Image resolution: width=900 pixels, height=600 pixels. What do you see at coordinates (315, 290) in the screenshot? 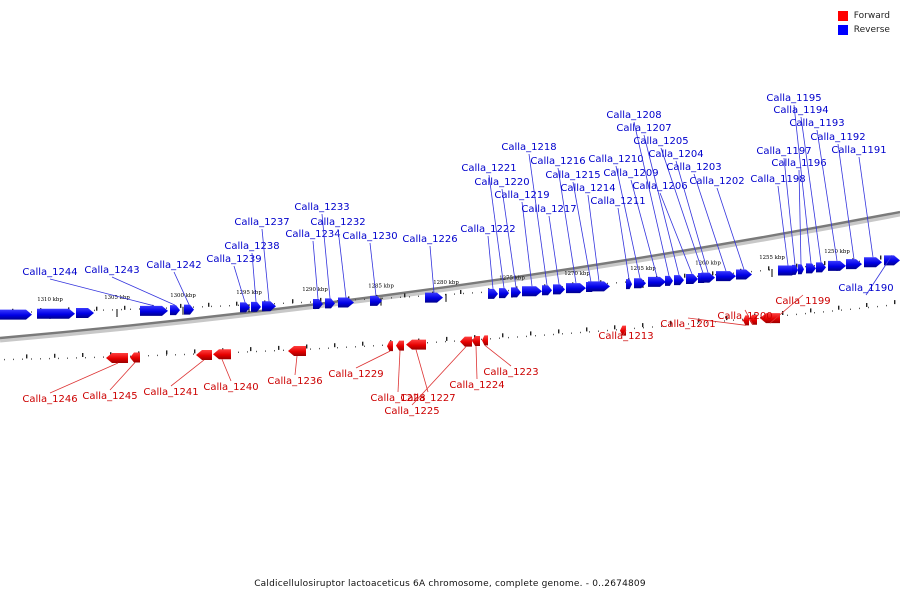
I see `tick-label: 1290 kbp` at bounding box center [315, 290].